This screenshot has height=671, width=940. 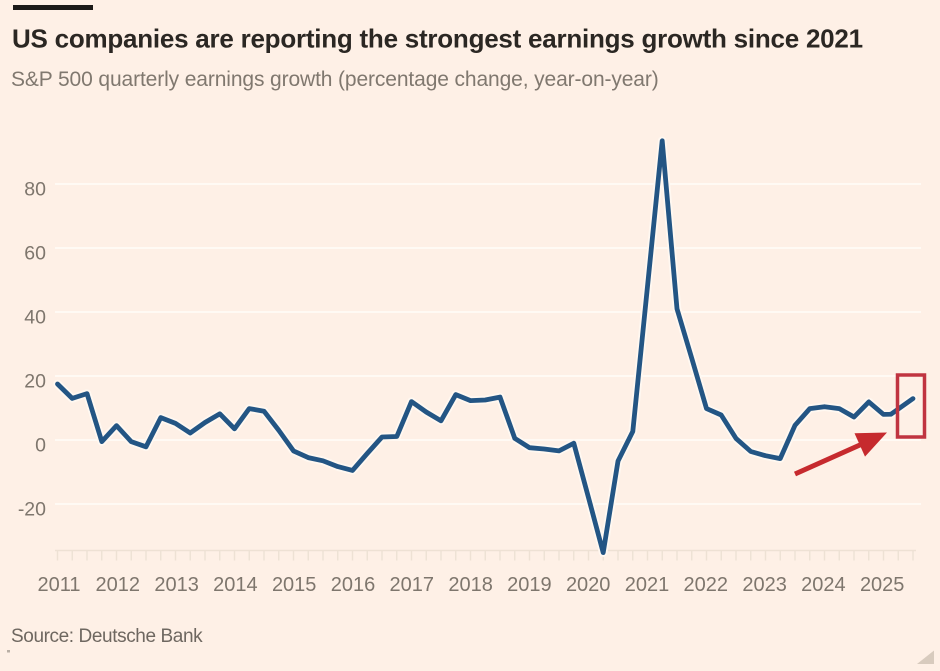 What do you see at coordinates (35, 318) in the screenshot?
I see `svg-text: 40` at bounding box center [35, 318].